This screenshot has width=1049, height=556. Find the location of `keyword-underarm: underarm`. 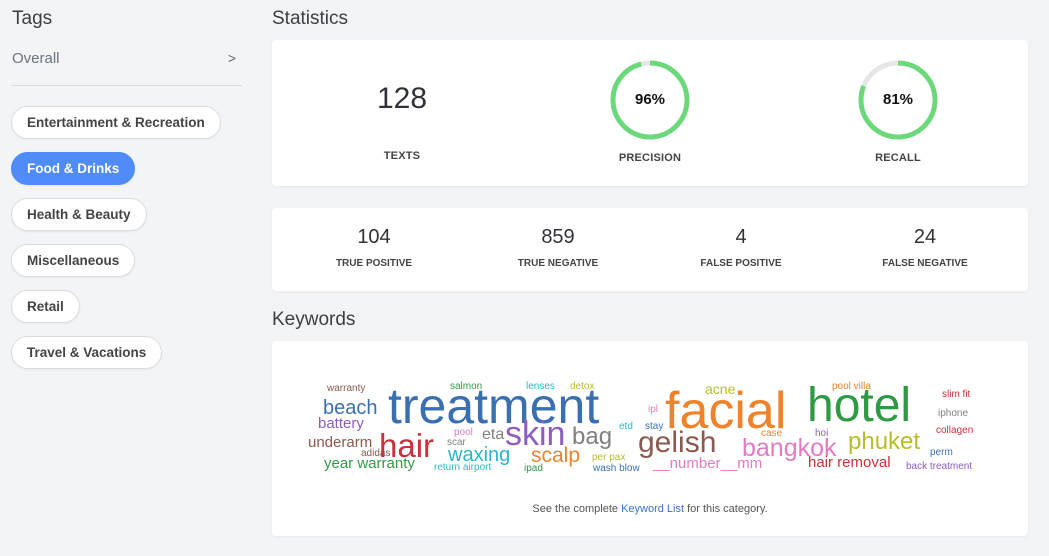

keyword-underarm: underarm is located at coordinates (340, 442).